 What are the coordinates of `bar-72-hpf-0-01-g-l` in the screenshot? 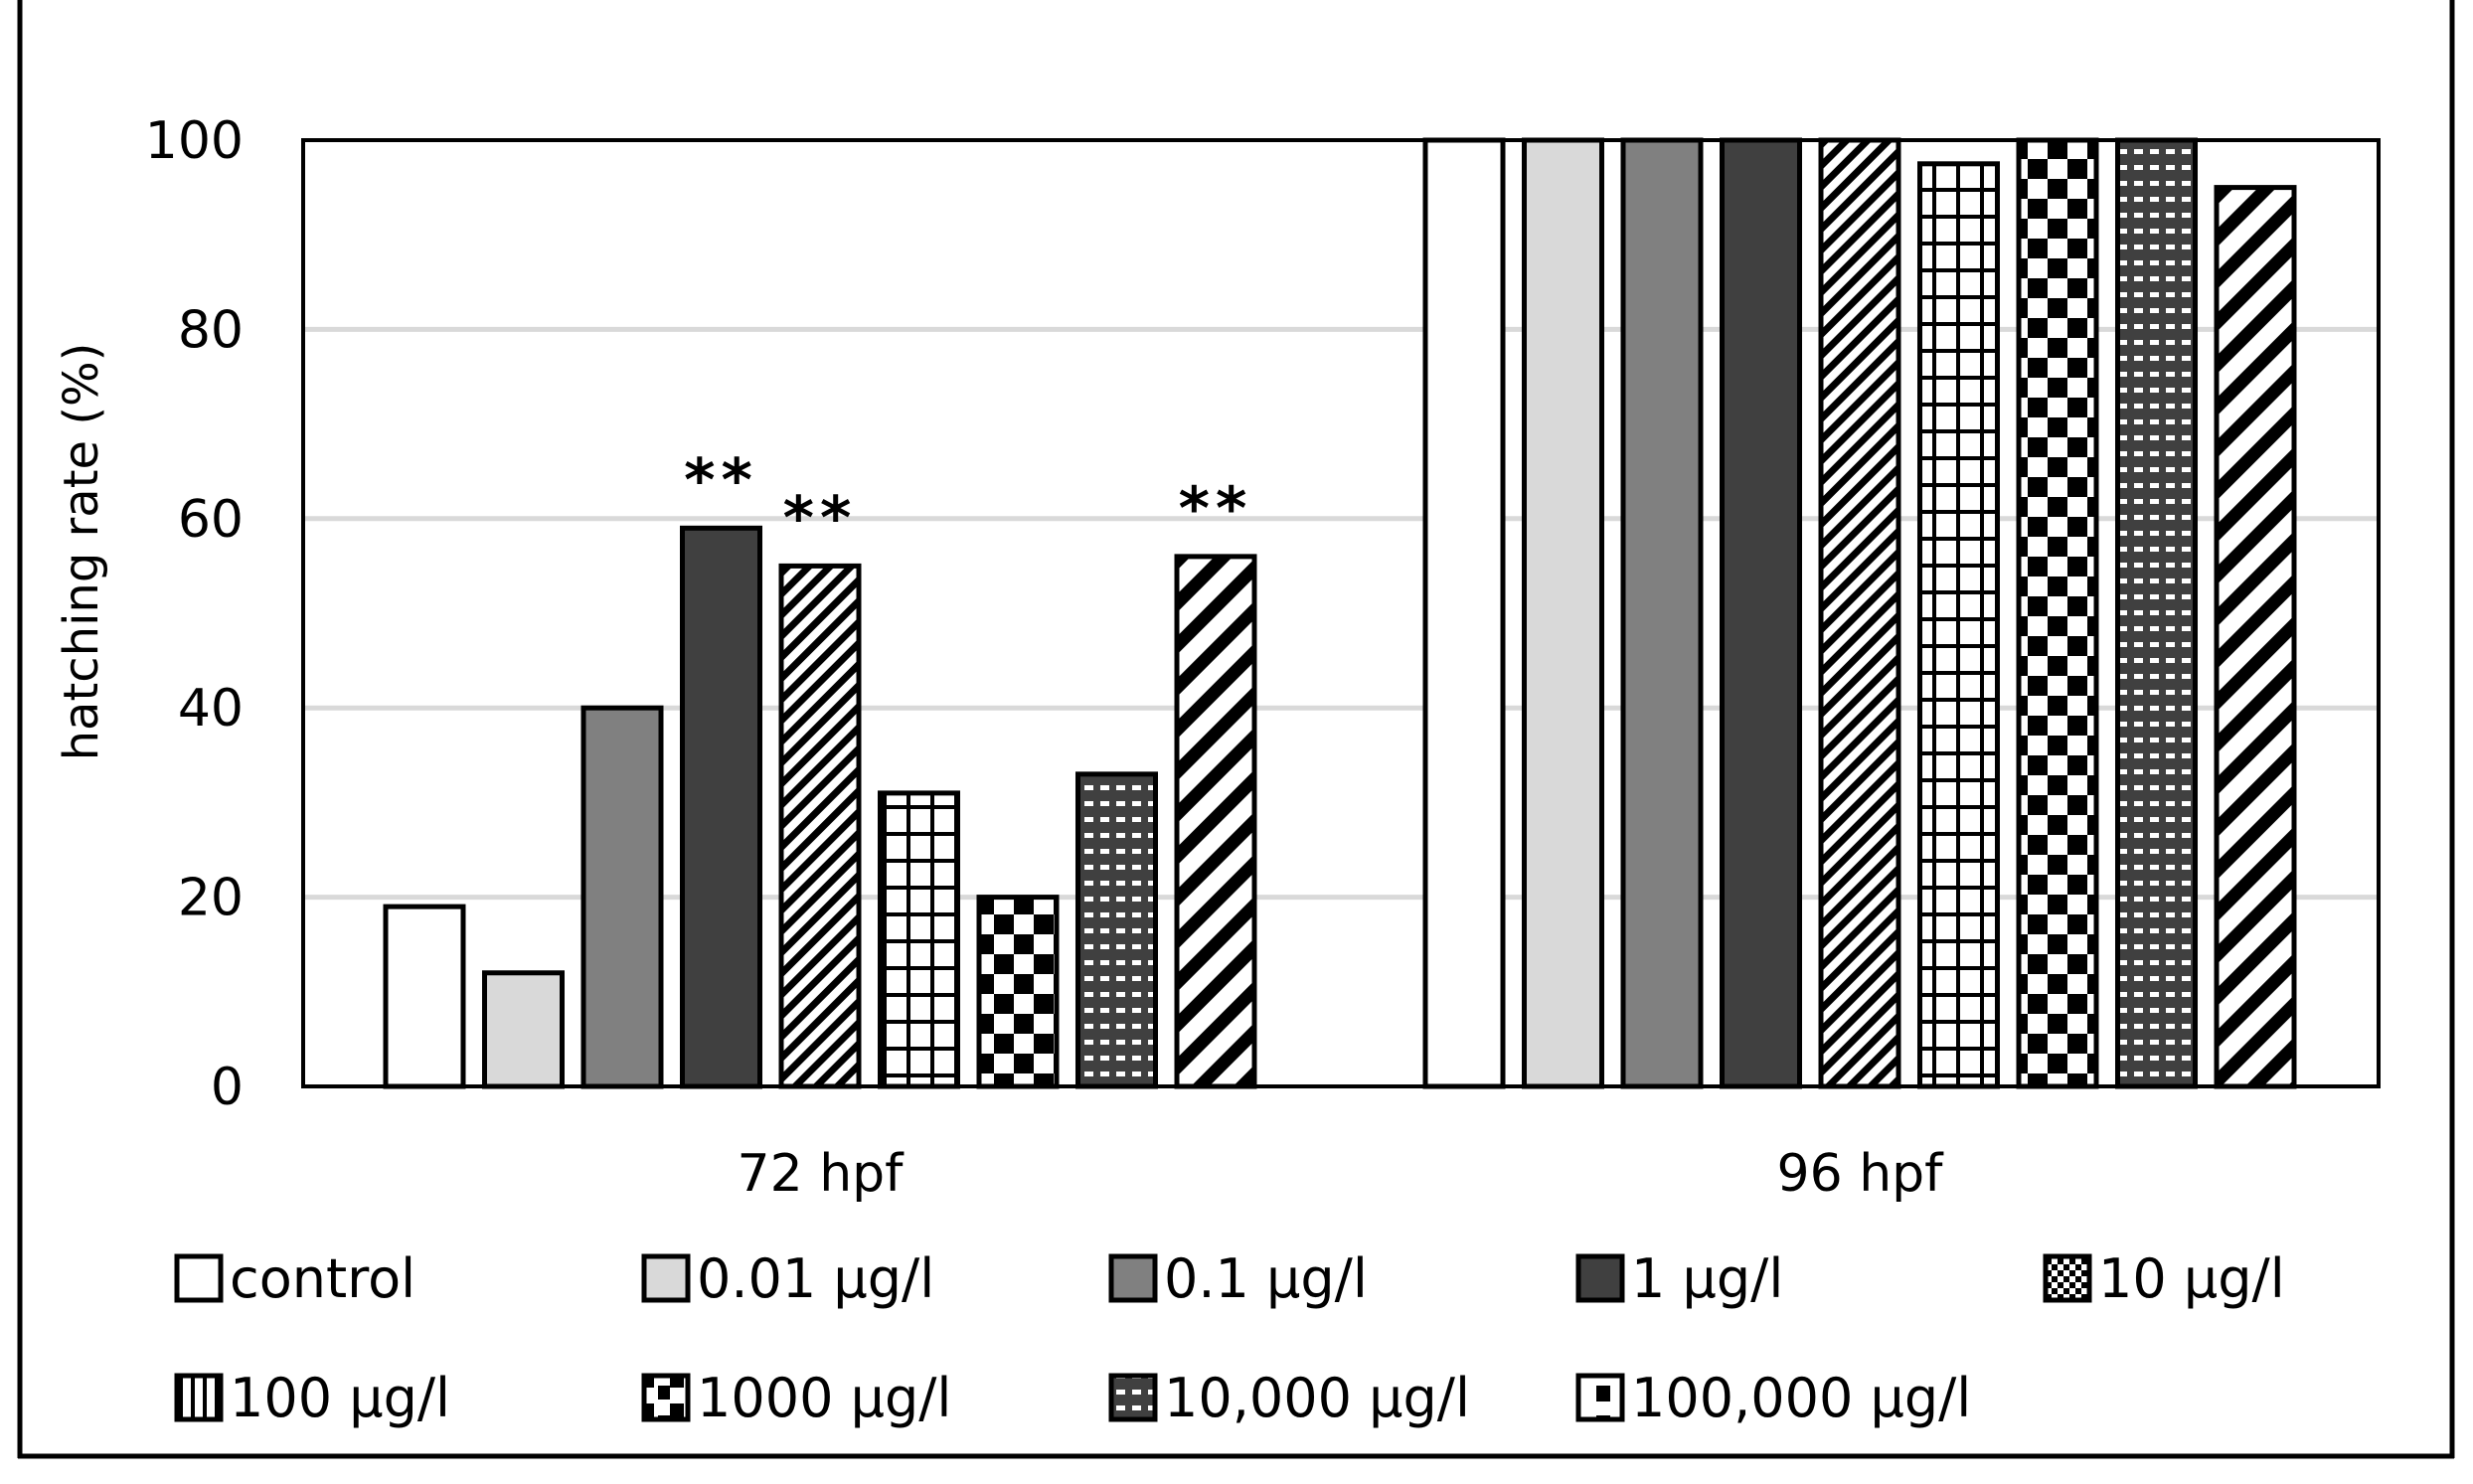 It's located at (523, 1029).